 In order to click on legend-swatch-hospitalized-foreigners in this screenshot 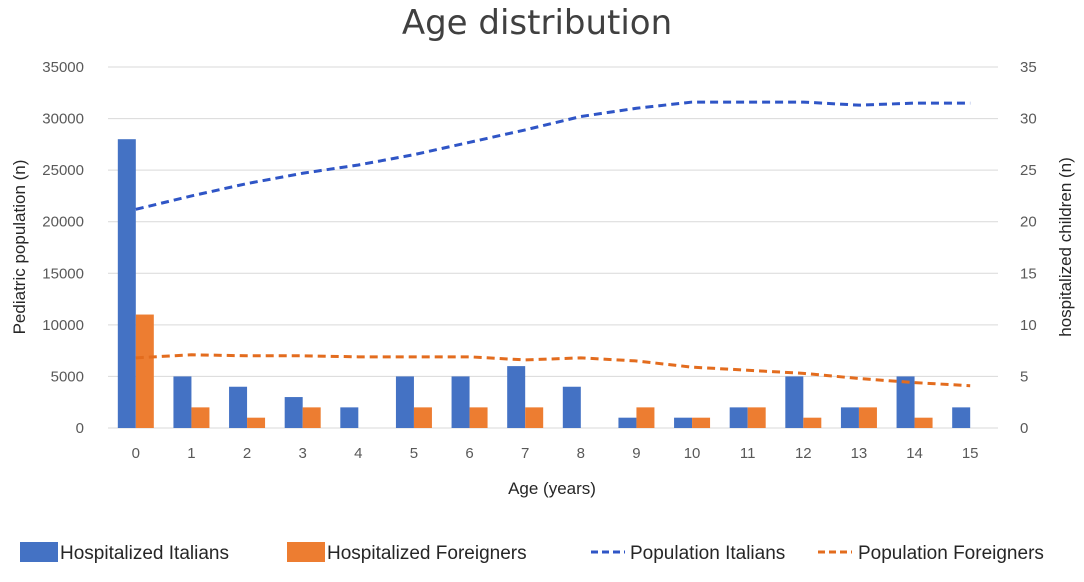, I will do `click(306, 552)`.